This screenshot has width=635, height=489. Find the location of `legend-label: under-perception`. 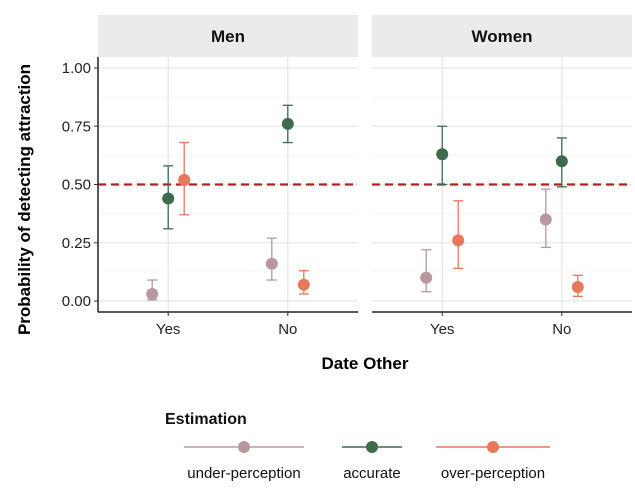

legend-label: under-perception is located at coordinates (243, 473).